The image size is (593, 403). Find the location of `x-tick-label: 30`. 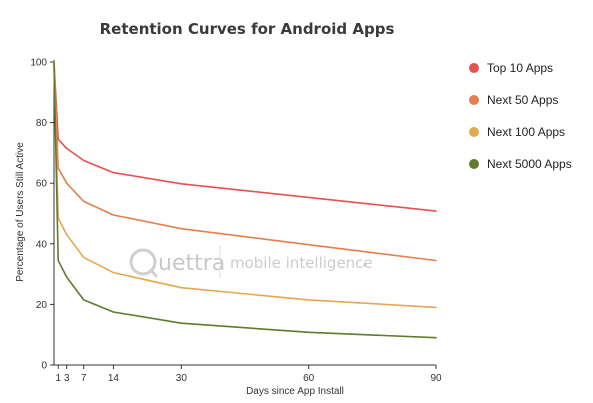

x-tick-label: 30 is located at coordinates (182, 378).